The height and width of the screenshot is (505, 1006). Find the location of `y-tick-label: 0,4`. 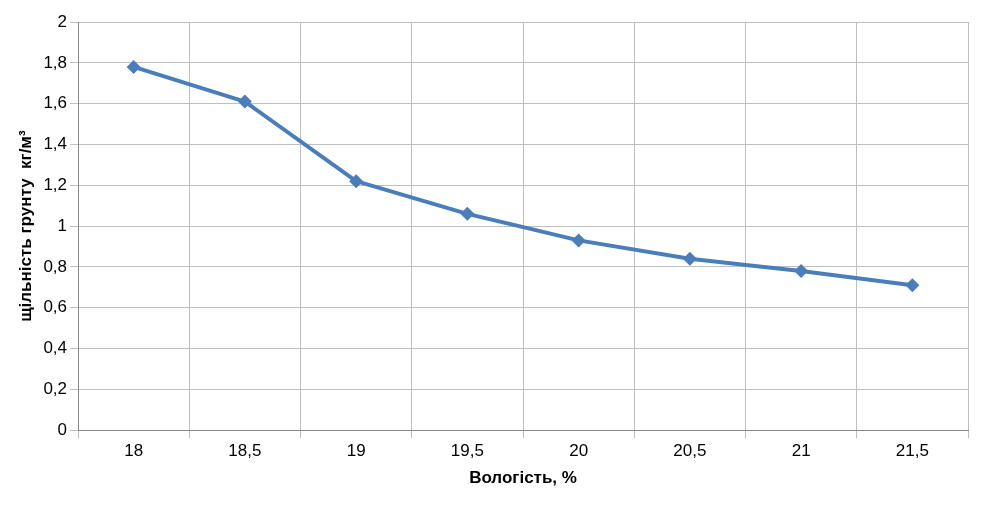

y-tick-label: 0,4 is located at coordinates (55, 348).